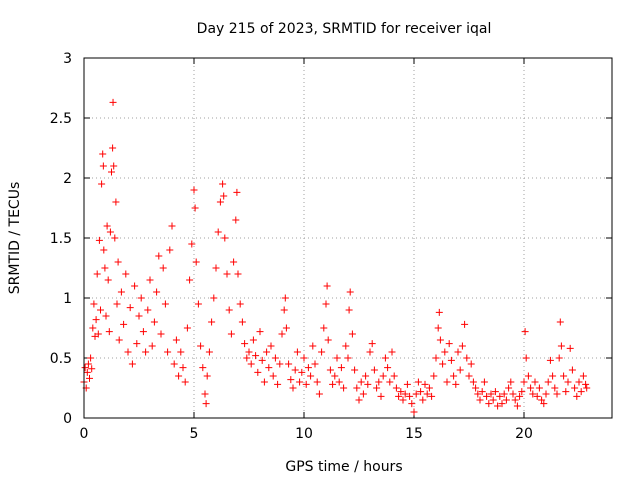 The image size is (640, 480). What do you see at coordinates (61, 239) in the screenshot?
I see `y-tick-label: 1.5` at bounding box center [61, 239].